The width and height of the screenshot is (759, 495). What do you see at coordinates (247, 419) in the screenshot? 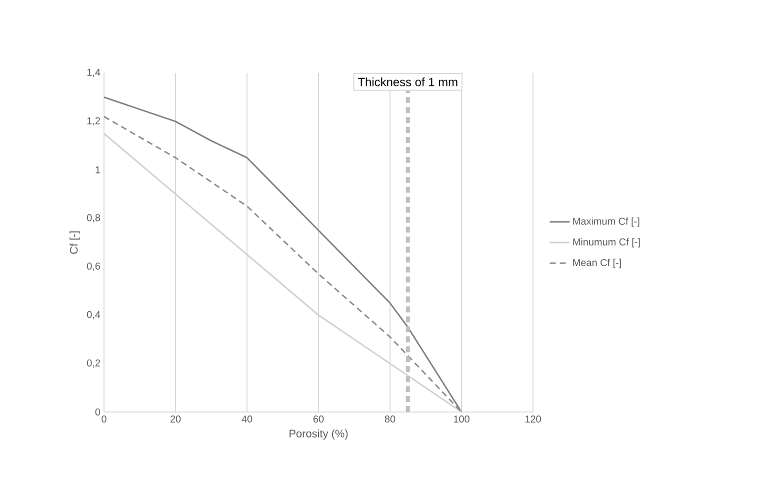
I see `x-tick-label: 40` at bounding box center [247, 419].